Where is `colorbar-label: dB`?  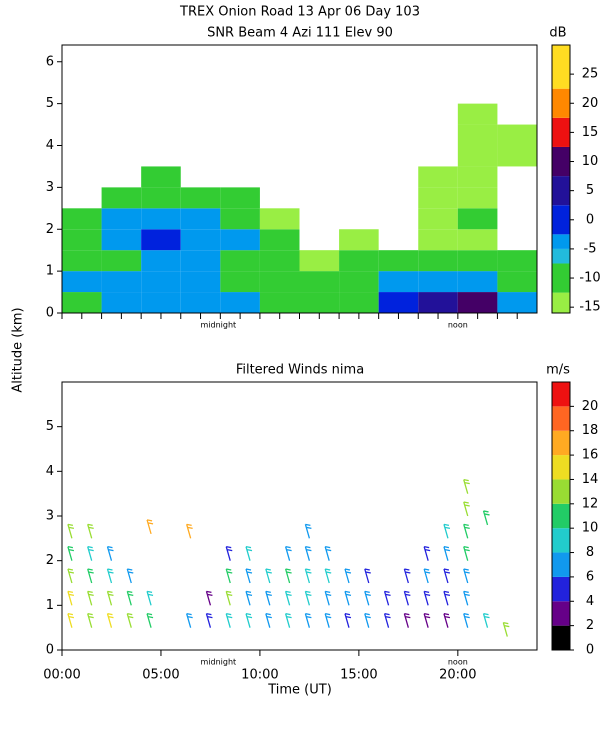 colorbar-label: dB is located at coordinates (557, 33).